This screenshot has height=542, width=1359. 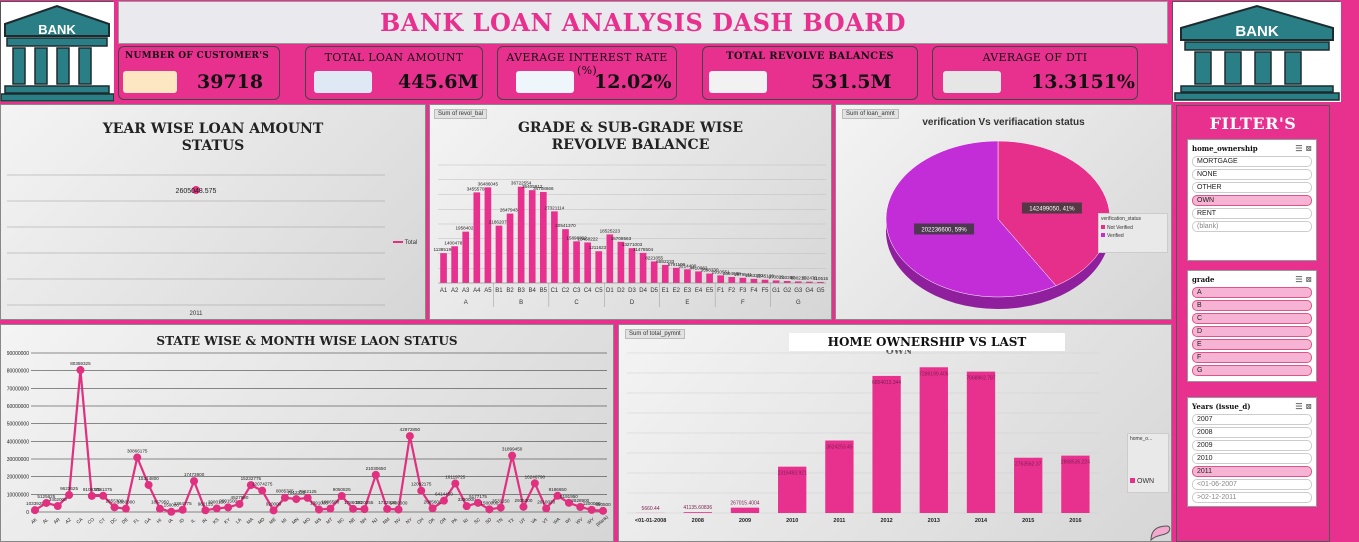 What do you see at coordinates (35, 503) in the screenshot?
I see `data-label: 1033925` at bounding box center [35, 503].